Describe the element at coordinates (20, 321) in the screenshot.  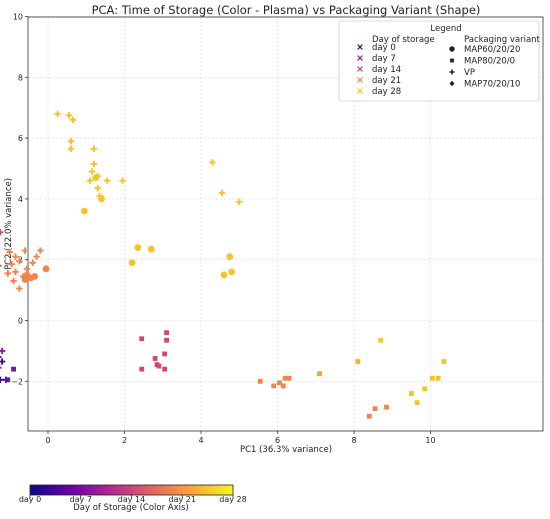
I see `y-tick-label: 0` at that location.